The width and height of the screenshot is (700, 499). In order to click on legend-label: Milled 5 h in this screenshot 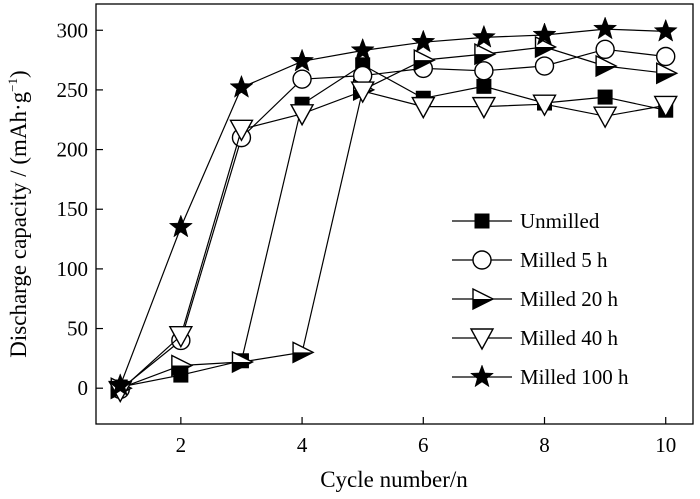, I will do `click(564, 260)`.